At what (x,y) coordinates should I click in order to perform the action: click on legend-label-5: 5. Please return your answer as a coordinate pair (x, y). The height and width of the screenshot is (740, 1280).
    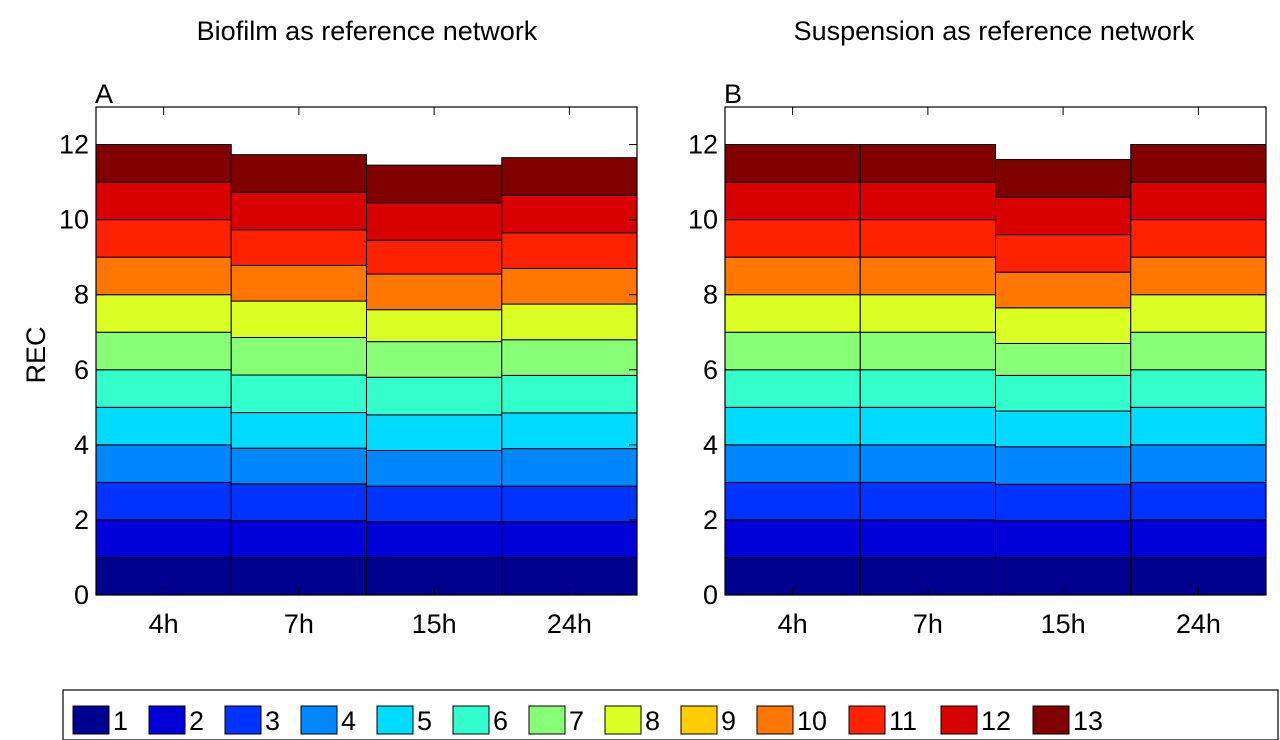
    Looking at the image, I should click on (424, 721).